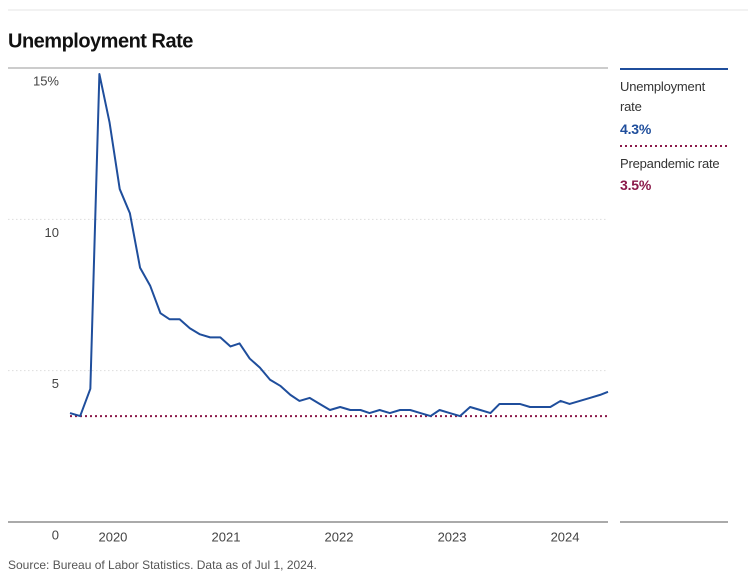 Image resolution: width=756 pixels, height=582 pixels. I want to click on x-tick-label: 2021, so click(226, 536).